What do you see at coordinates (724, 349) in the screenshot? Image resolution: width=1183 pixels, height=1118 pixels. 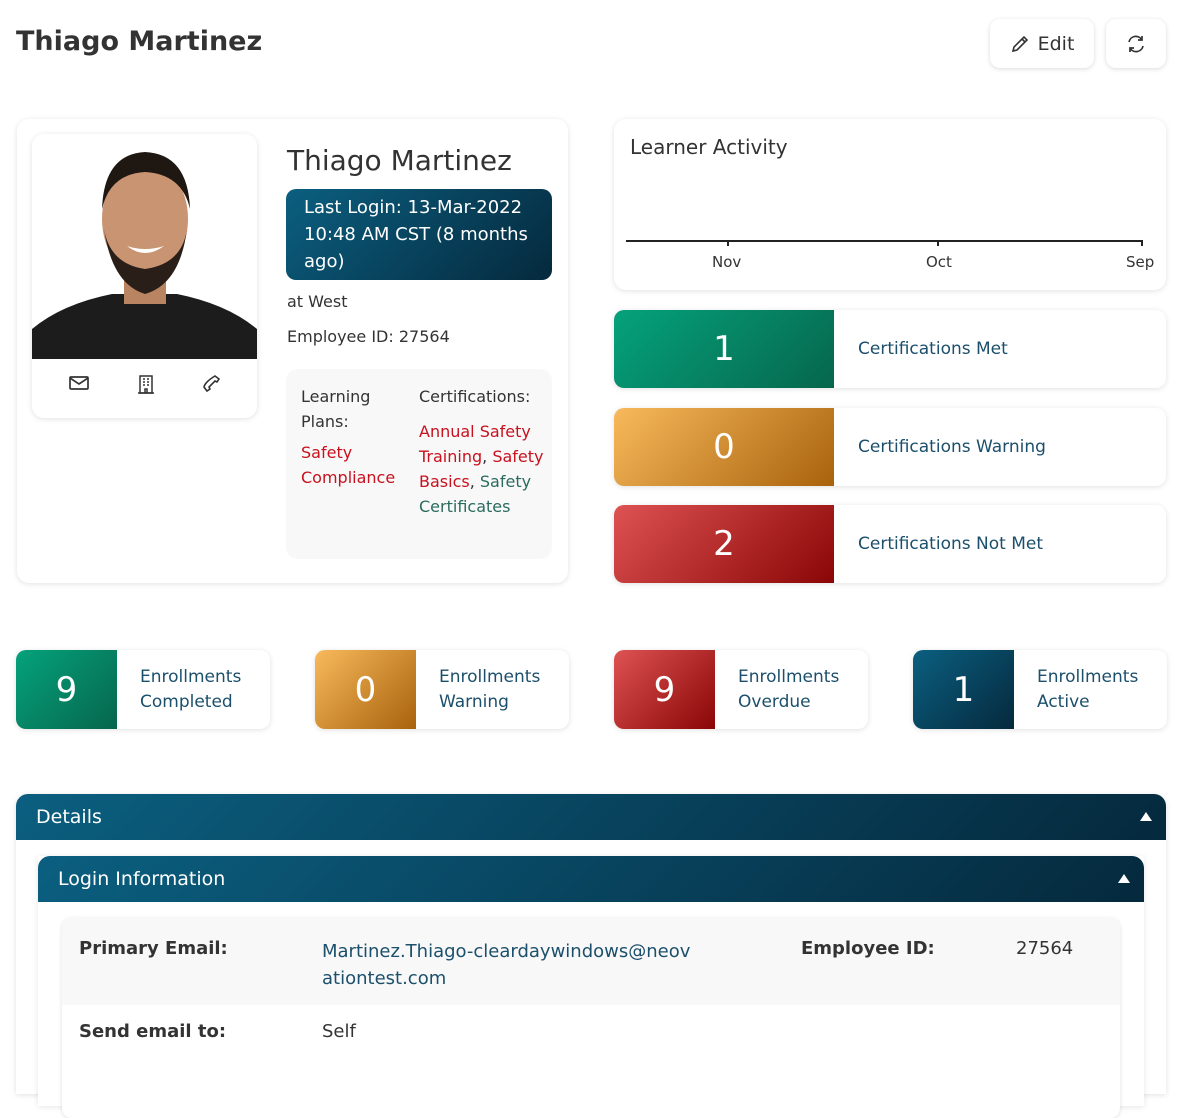 I see `cert-count: 1` at bounding box center [724, 349].